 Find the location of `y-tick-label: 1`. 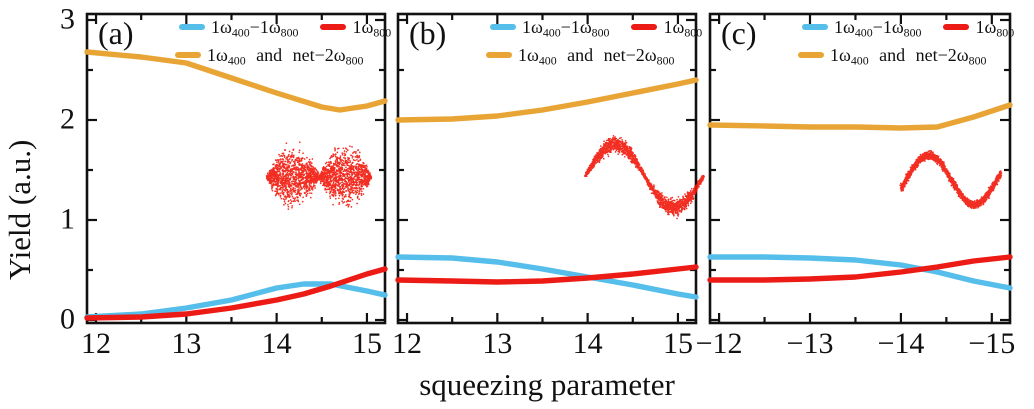

y-tick-label: 1 is located at coordinates (67, 219).